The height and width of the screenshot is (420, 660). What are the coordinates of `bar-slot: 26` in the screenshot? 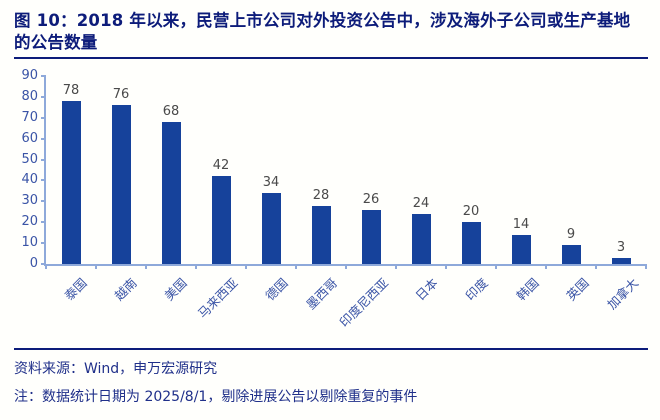 It's located at (371, 170).